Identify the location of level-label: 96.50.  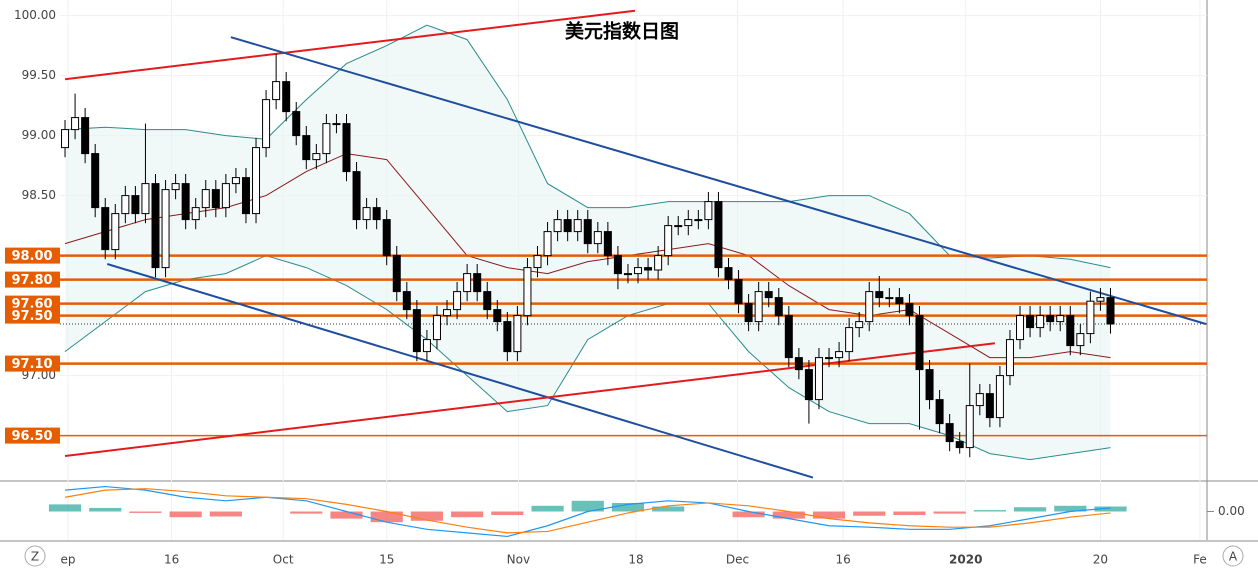
(31, 436).